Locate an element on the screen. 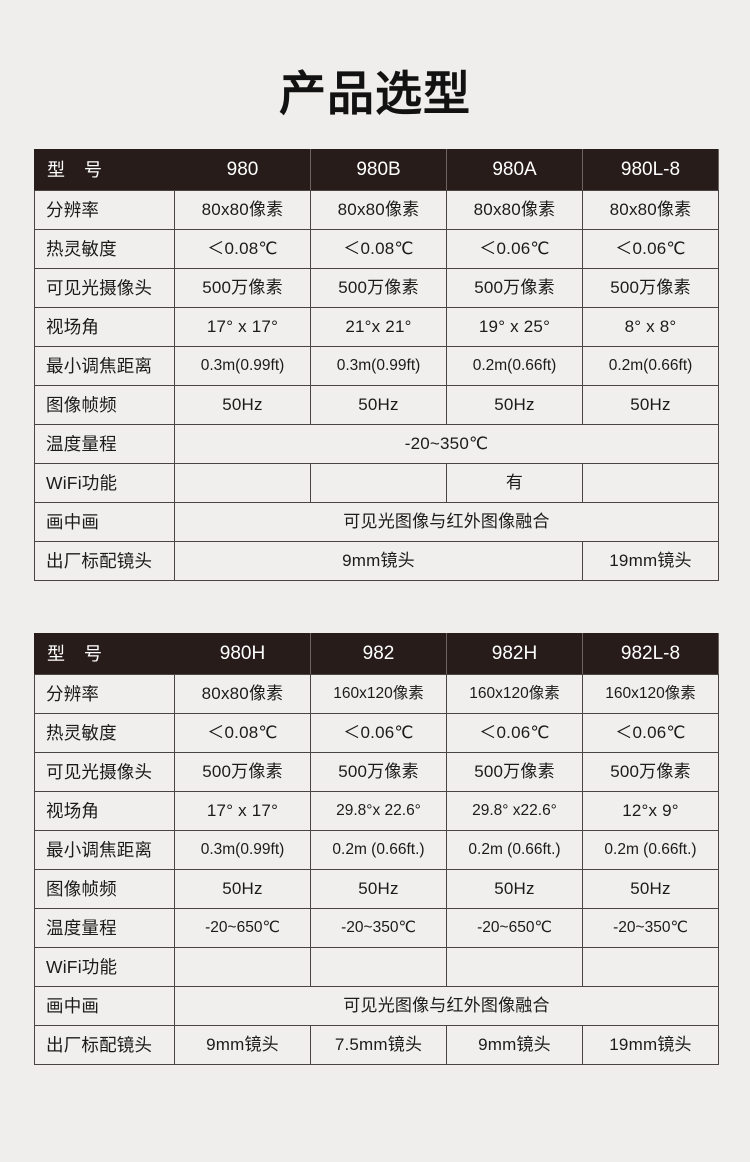 The image size is (750, 1162). table-cell: 7.5mm镜头 is located at coordinates (378, 1045).